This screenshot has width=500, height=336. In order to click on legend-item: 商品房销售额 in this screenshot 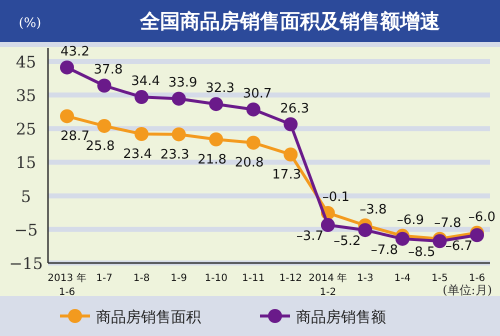, I will do `click(323, 317)`.